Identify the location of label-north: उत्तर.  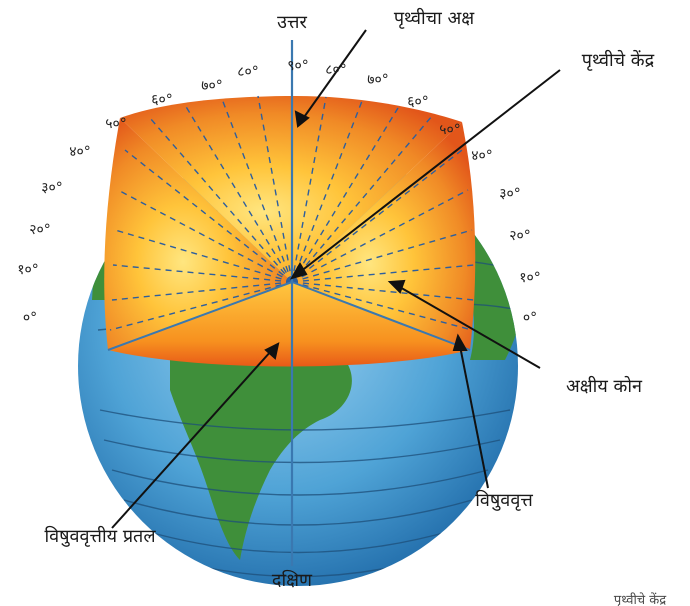
(292, 22).